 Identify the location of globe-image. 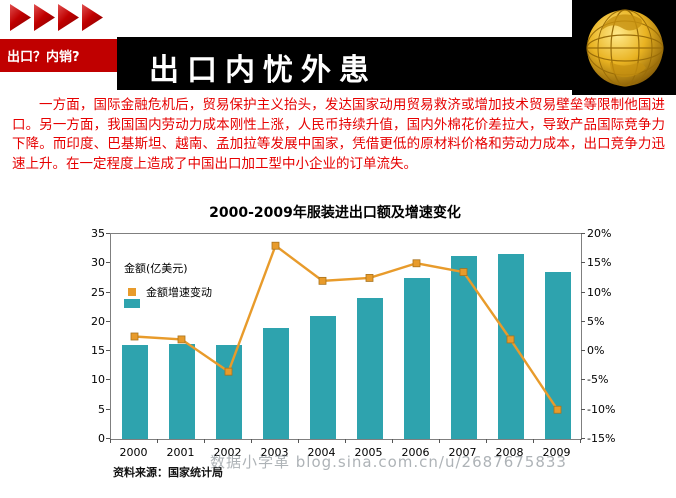
(624, 47).